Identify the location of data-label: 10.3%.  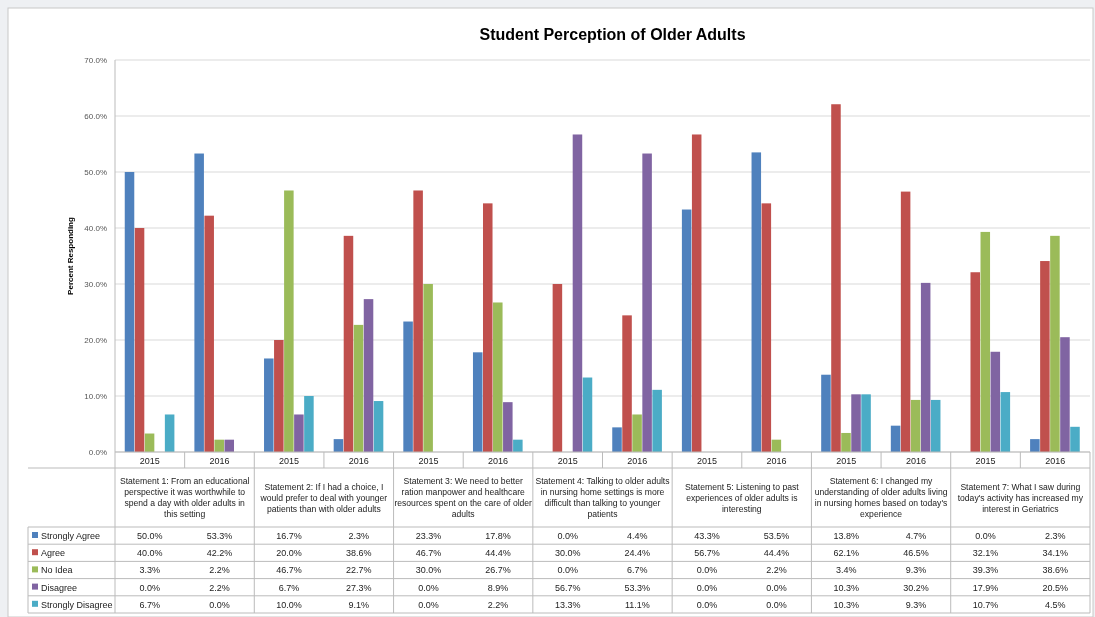
(846, 587).